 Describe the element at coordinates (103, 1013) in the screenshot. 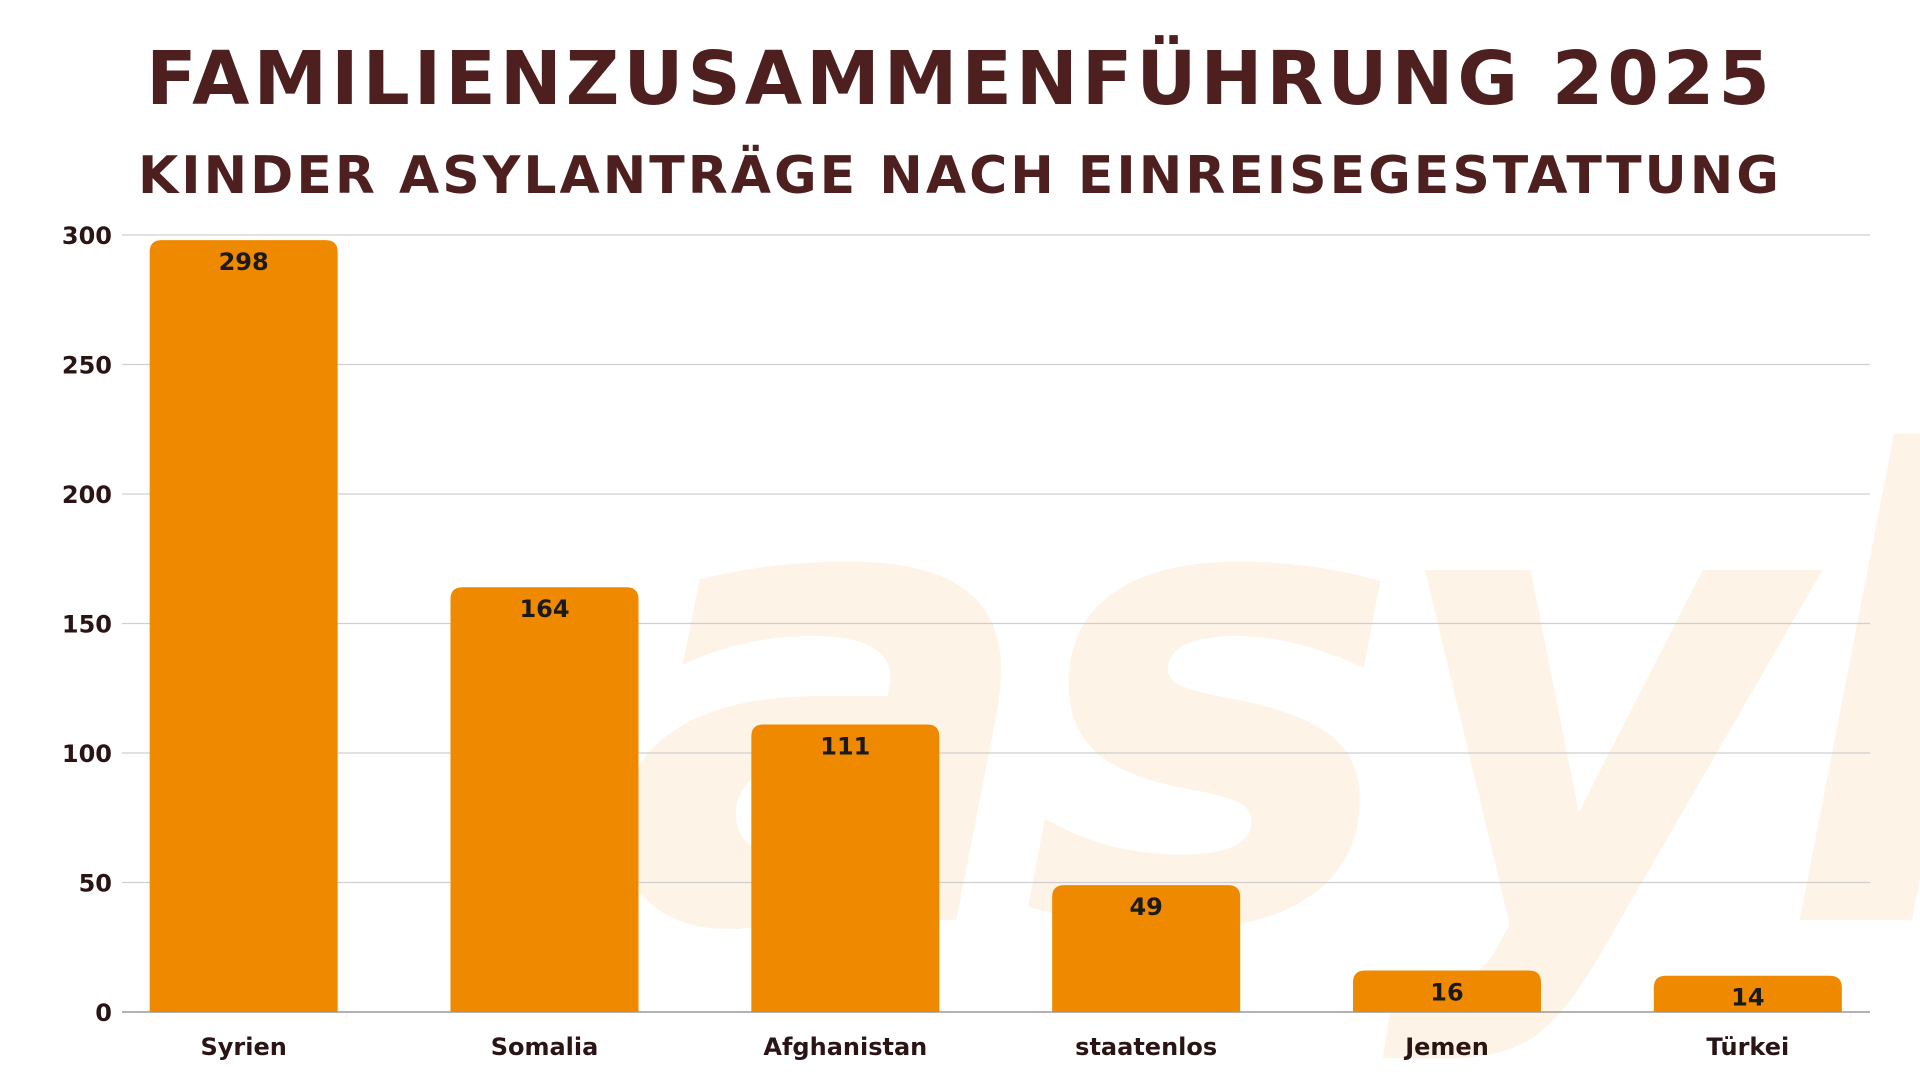

I see `y-tick-label: 0` at that location.